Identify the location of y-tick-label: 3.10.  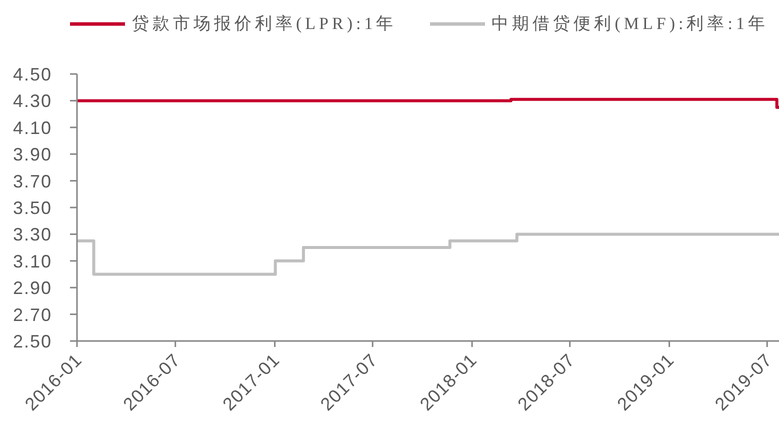
(32, 261).